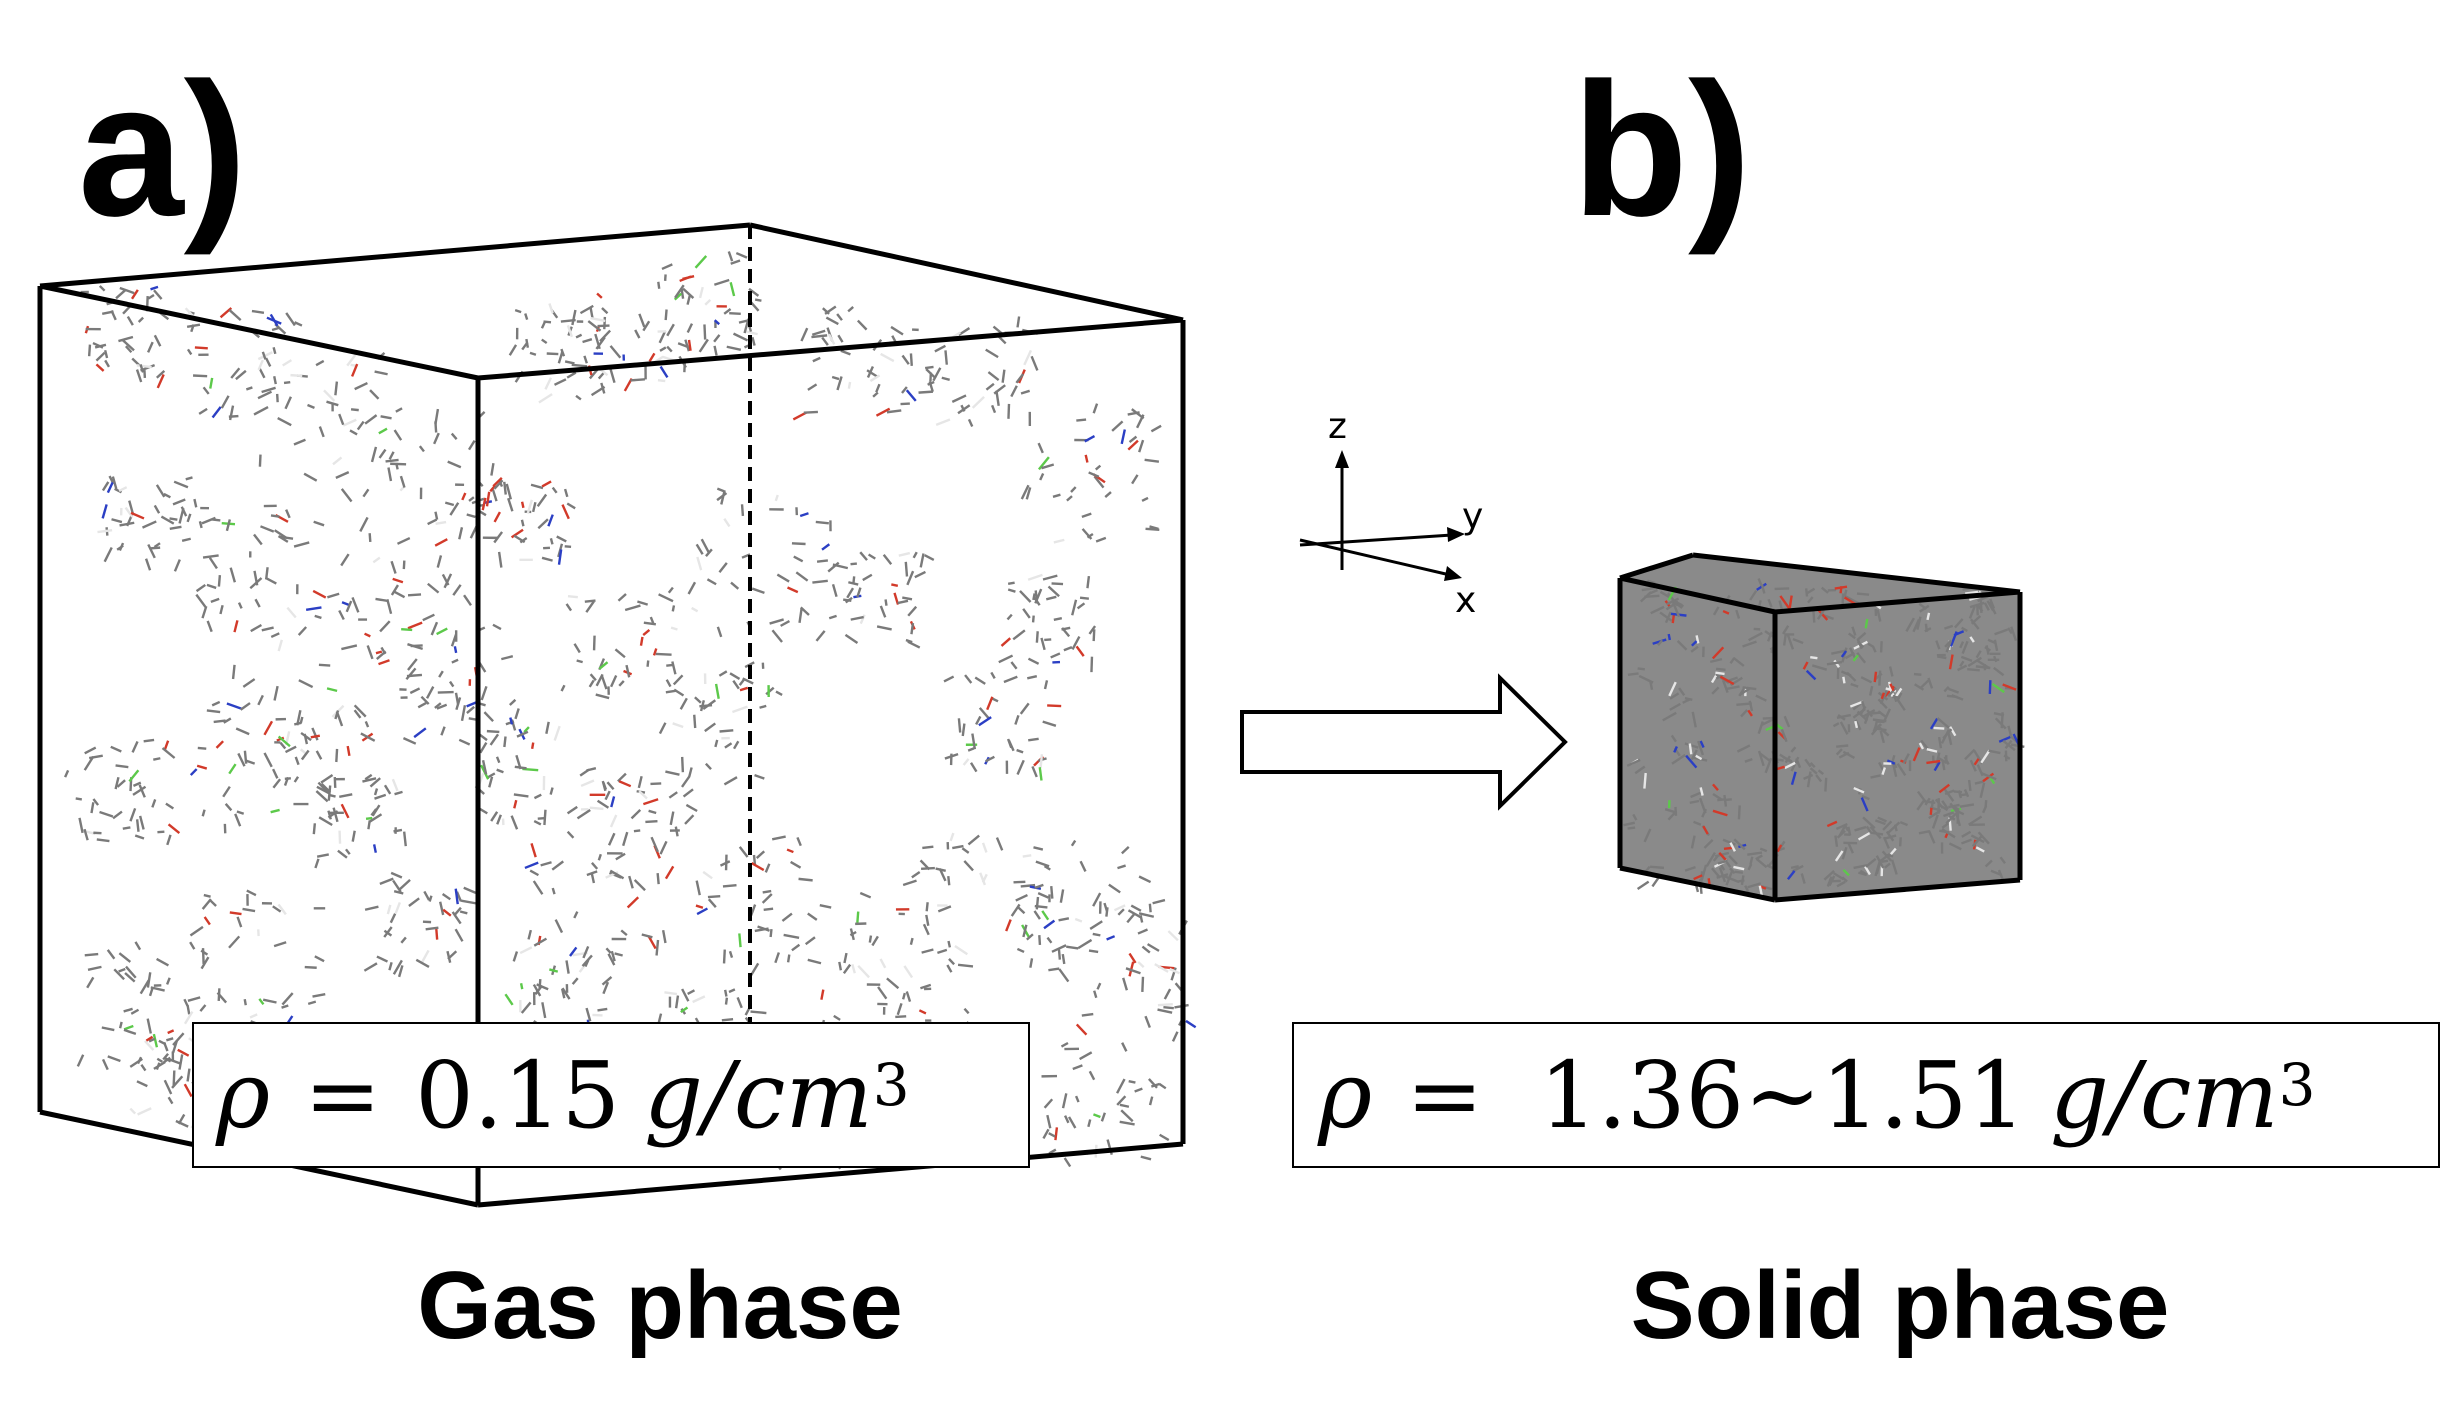  I want to click on density-unit-exponent: 3, so click(891, 1085).